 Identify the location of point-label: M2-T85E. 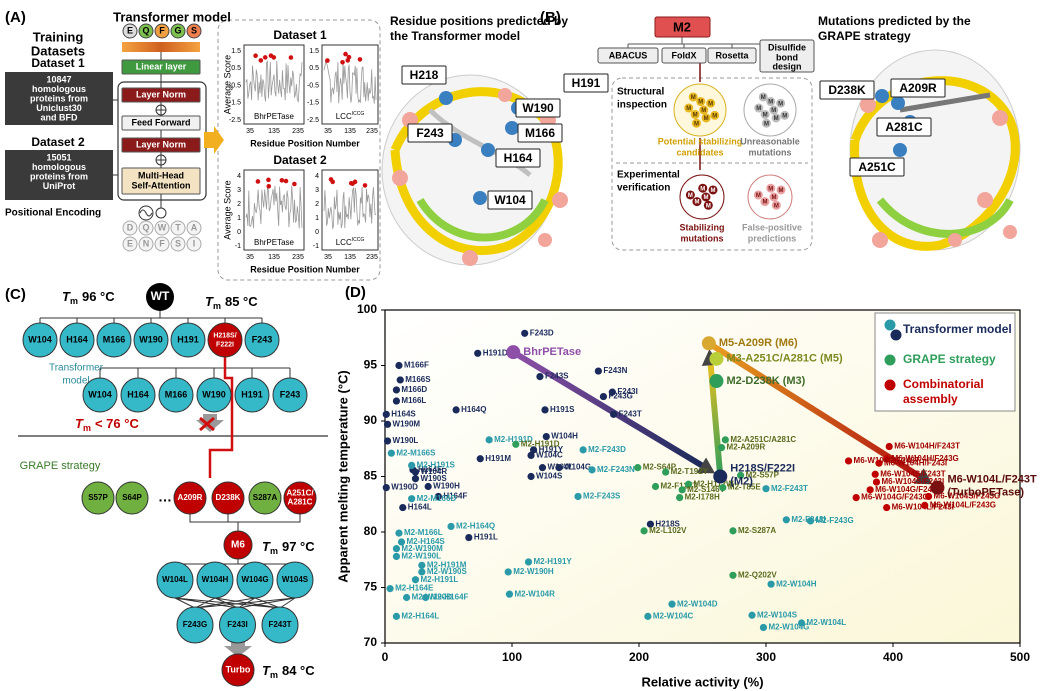
(745, 487).